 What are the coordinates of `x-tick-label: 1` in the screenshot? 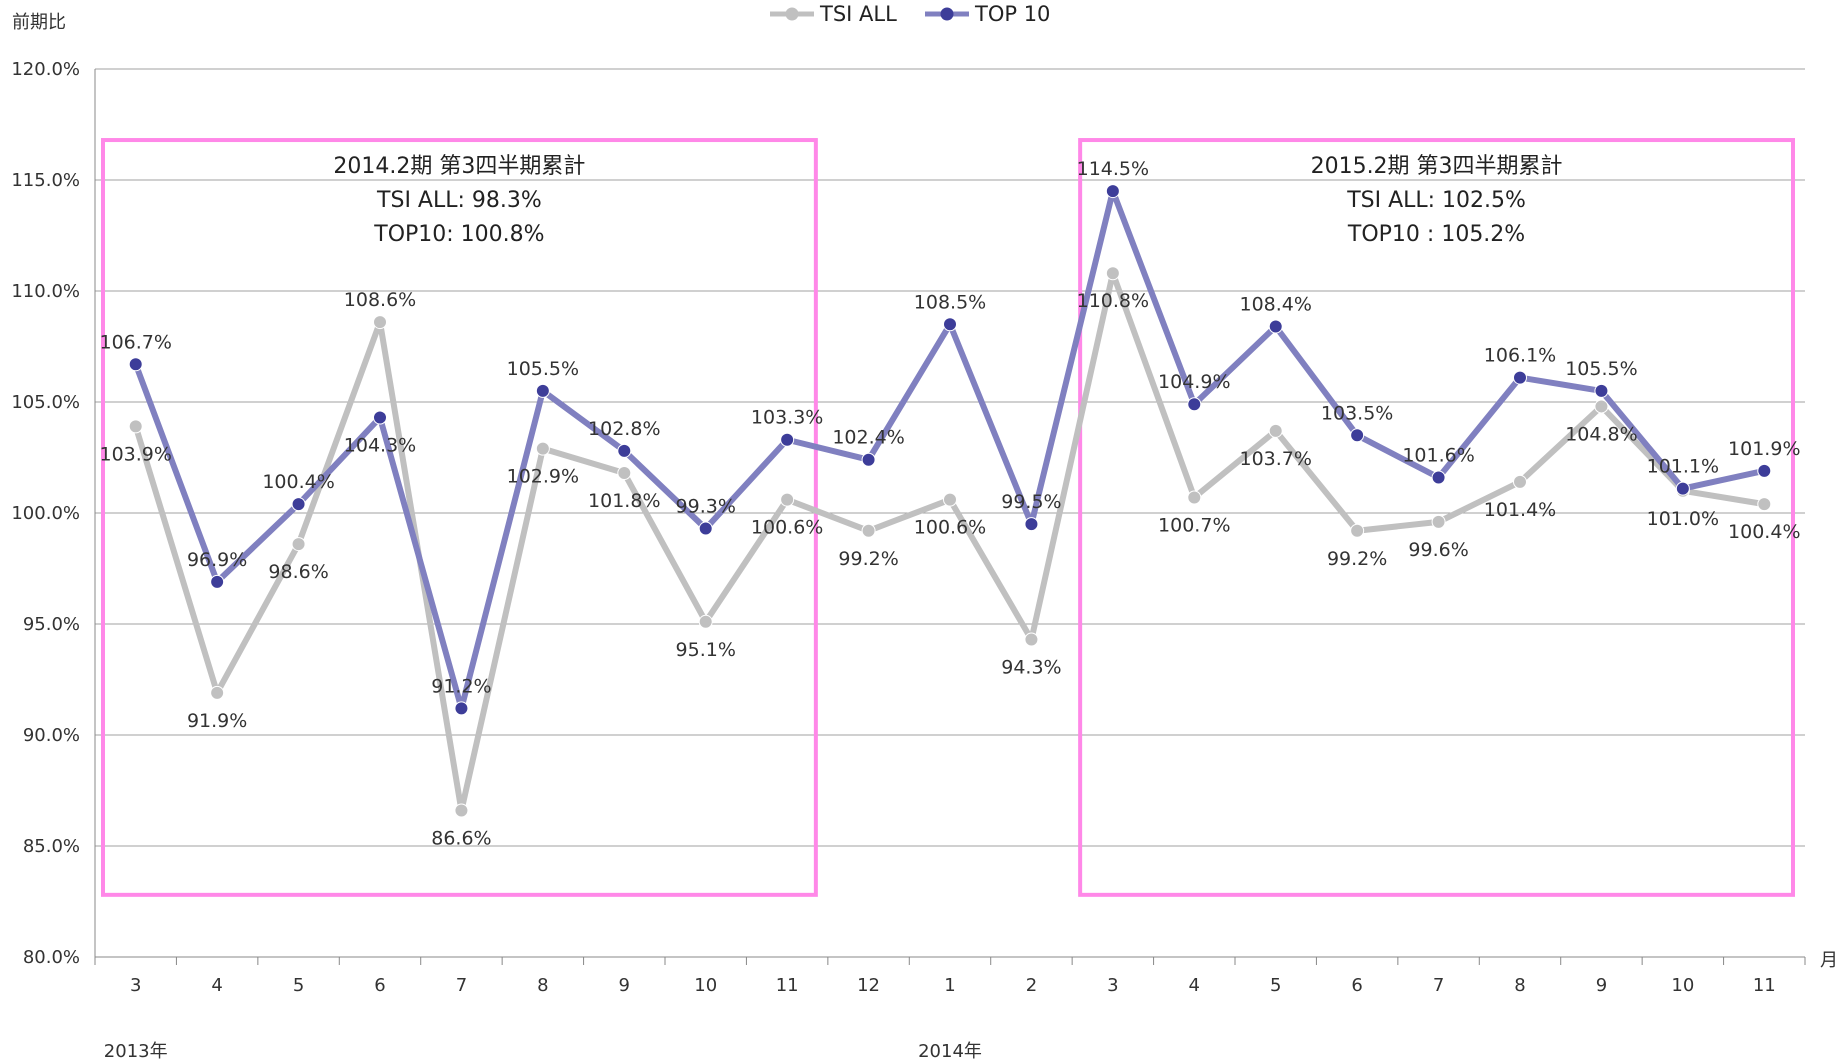 It's located at (949, 985).